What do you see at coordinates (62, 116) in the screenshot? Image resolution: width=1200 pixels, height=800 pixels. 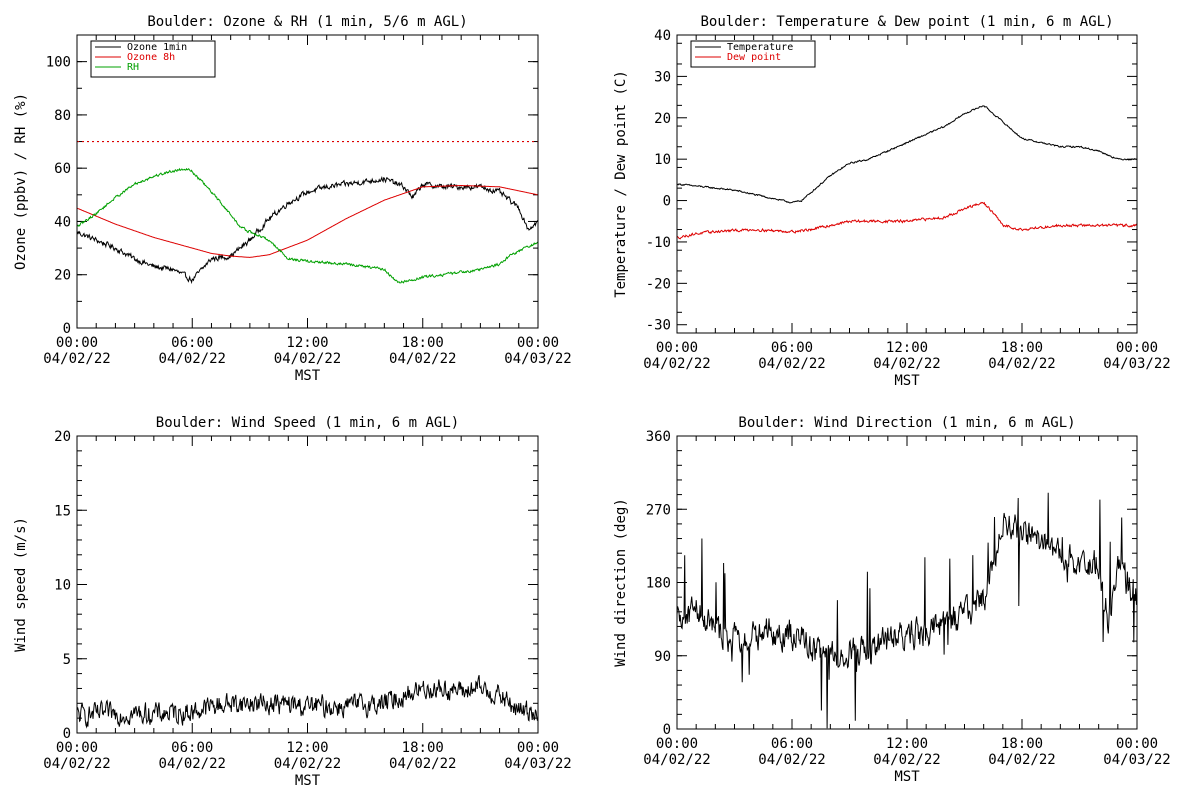 I see `y-tick-label: 80` at bounding box center [62, 116].